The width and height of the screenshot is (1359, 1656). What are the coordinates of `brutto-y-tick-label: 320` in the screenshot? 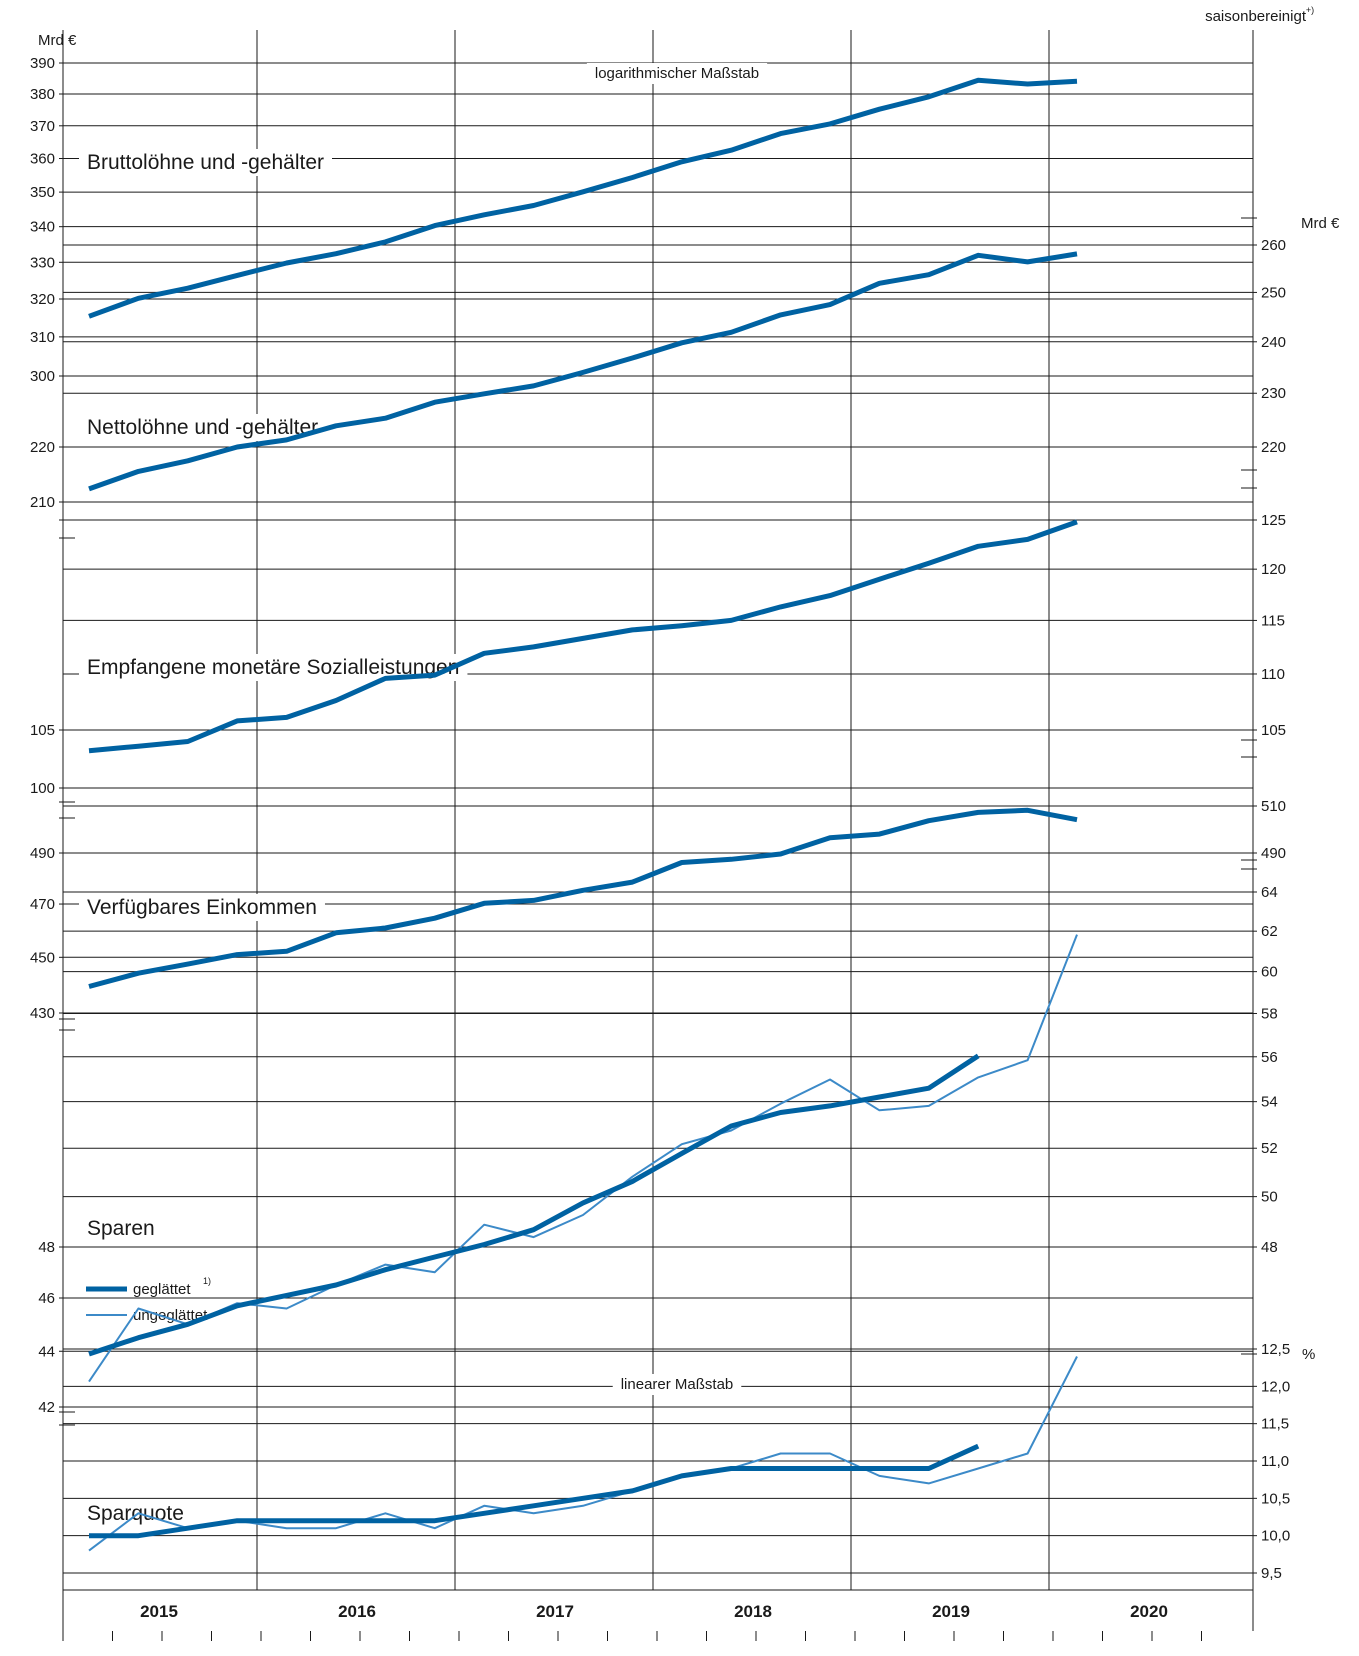 It's located at (42, 299).